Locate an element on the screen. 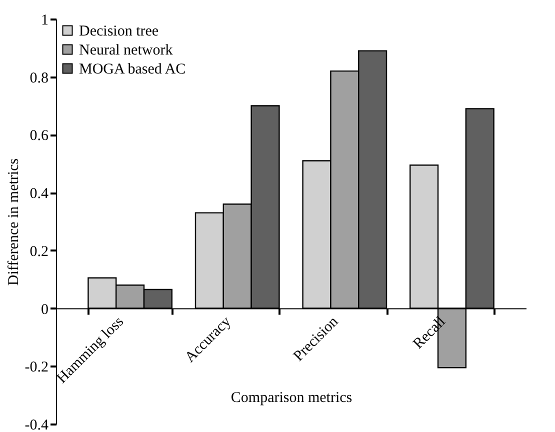 The height and width of the screenshot is (432, 555). legend-label: Decision tree is located at coordinates (119, 32).